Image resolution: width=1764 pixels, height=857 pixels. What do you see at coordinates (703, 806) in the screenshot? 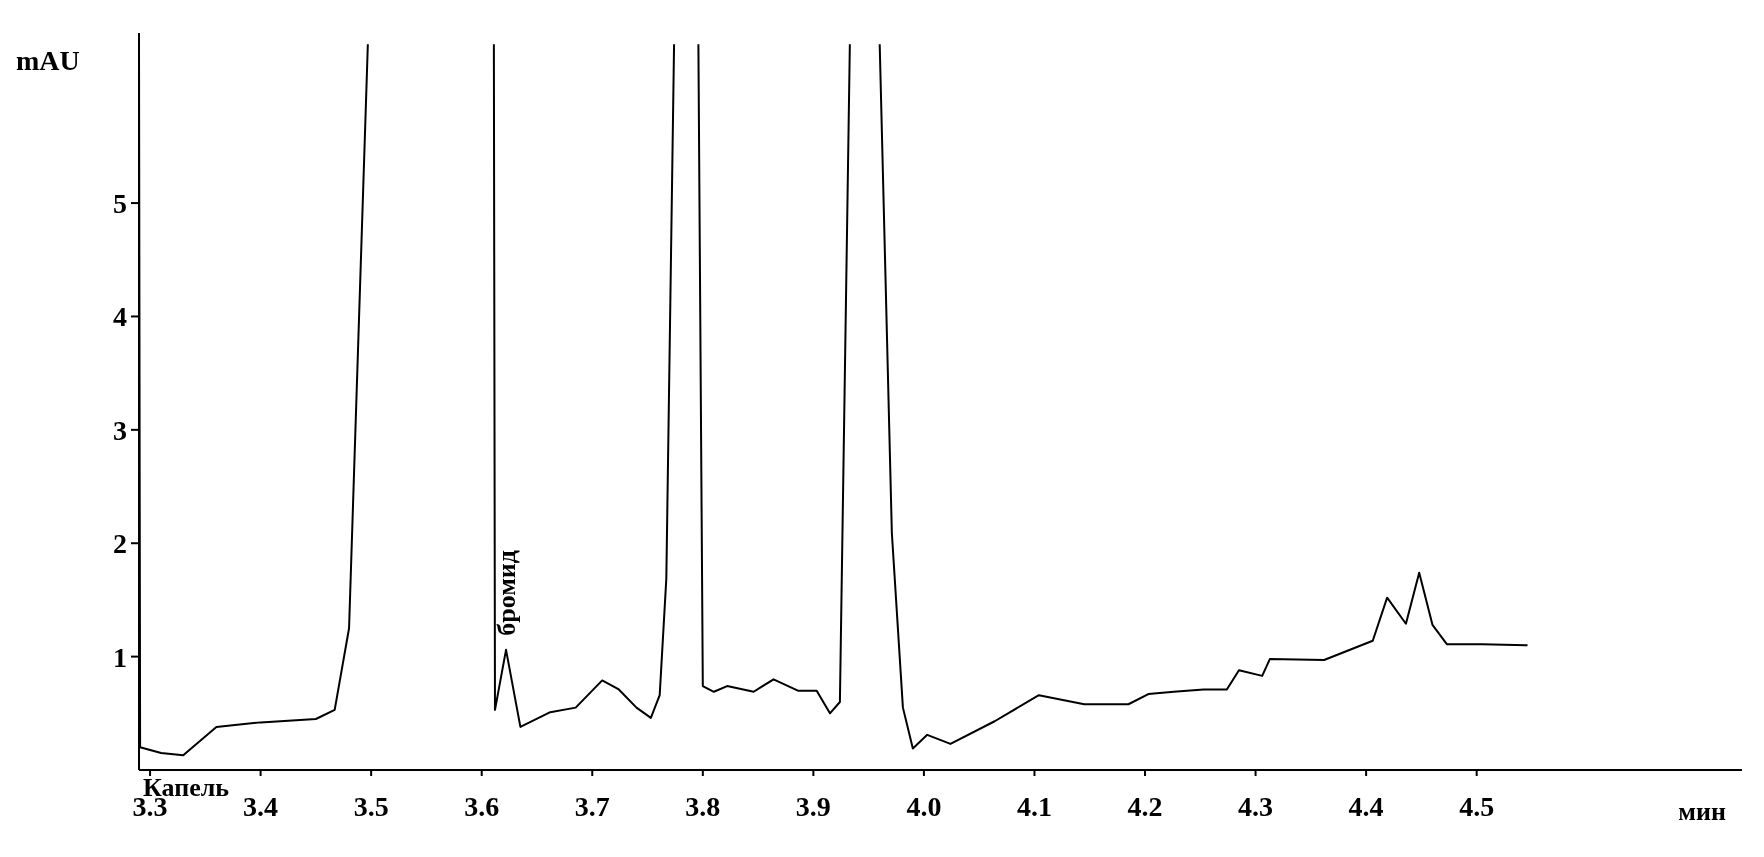
I see `x-tick-label: 3.8` at bounding box center [703, 806].